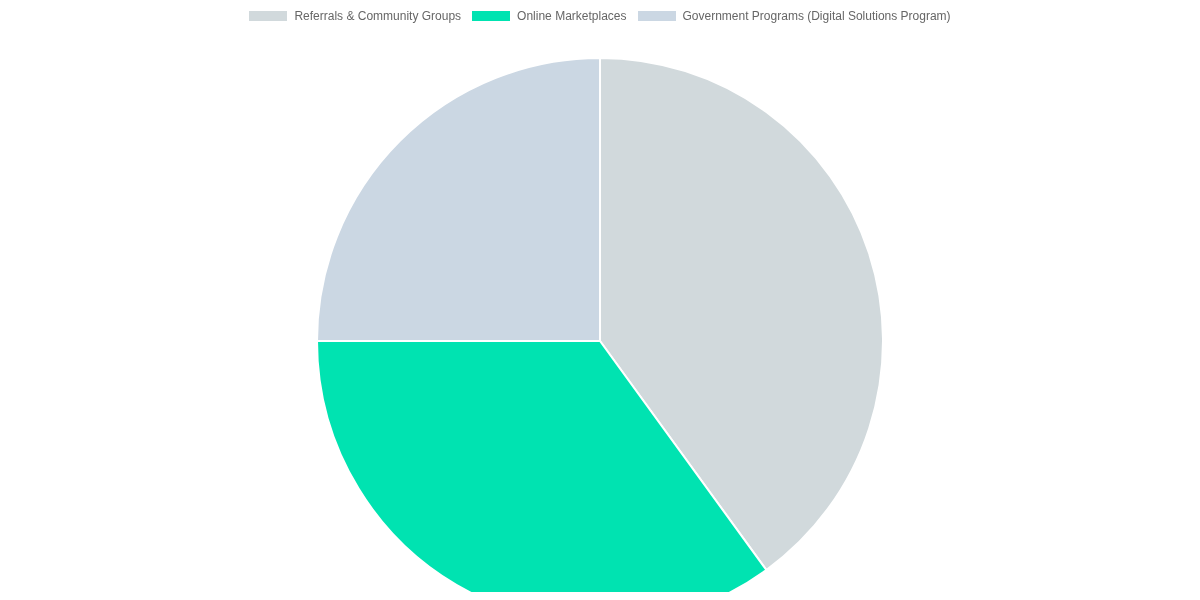 This screenshot has width=1200, height=600. What do you see at coordinates (572, 16) in the screenshot?
I see `legend-label: Online Marketplaces` at bounding box center [572, 16].